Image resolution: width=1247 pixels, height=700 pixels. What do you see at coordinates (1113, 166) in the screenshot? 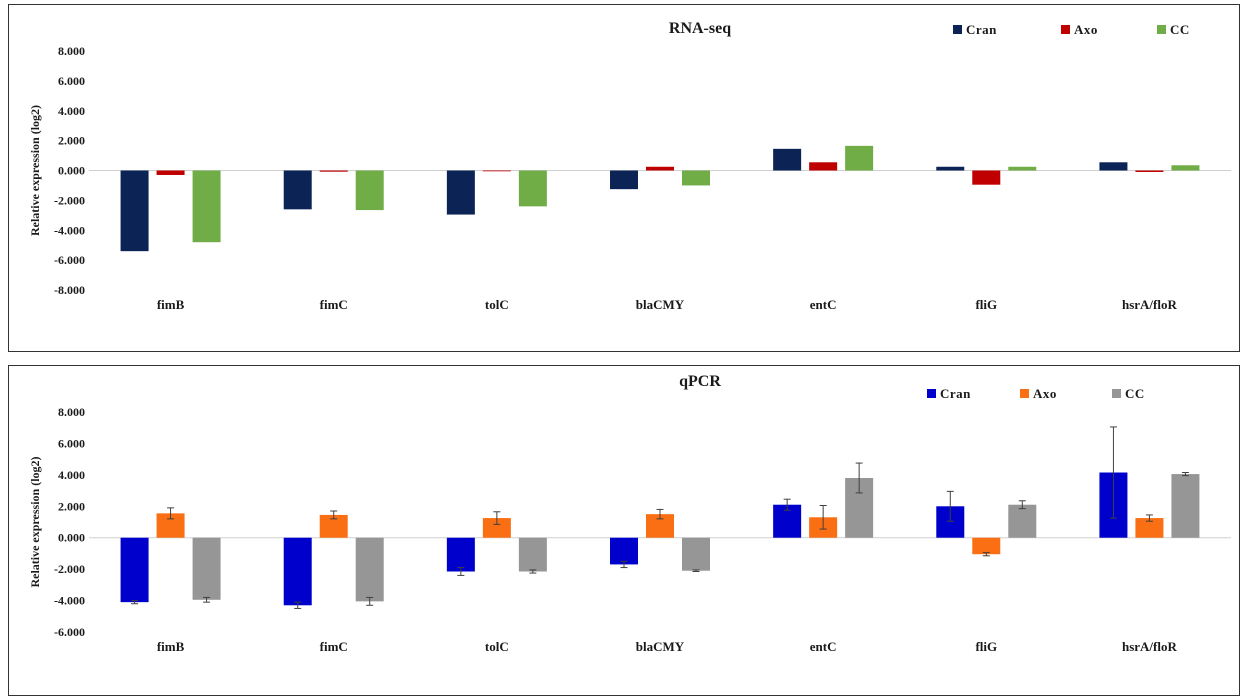
I see `bar-cran-hsraflor` at bounding box center [1113, 166].